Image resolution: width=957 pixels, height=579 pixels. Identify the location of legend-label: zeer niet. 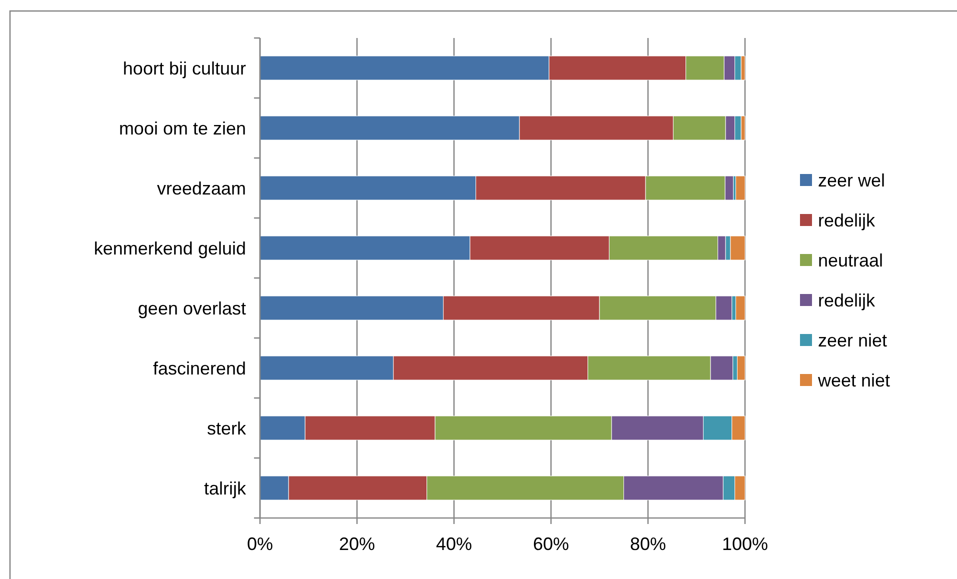
(853, 340).